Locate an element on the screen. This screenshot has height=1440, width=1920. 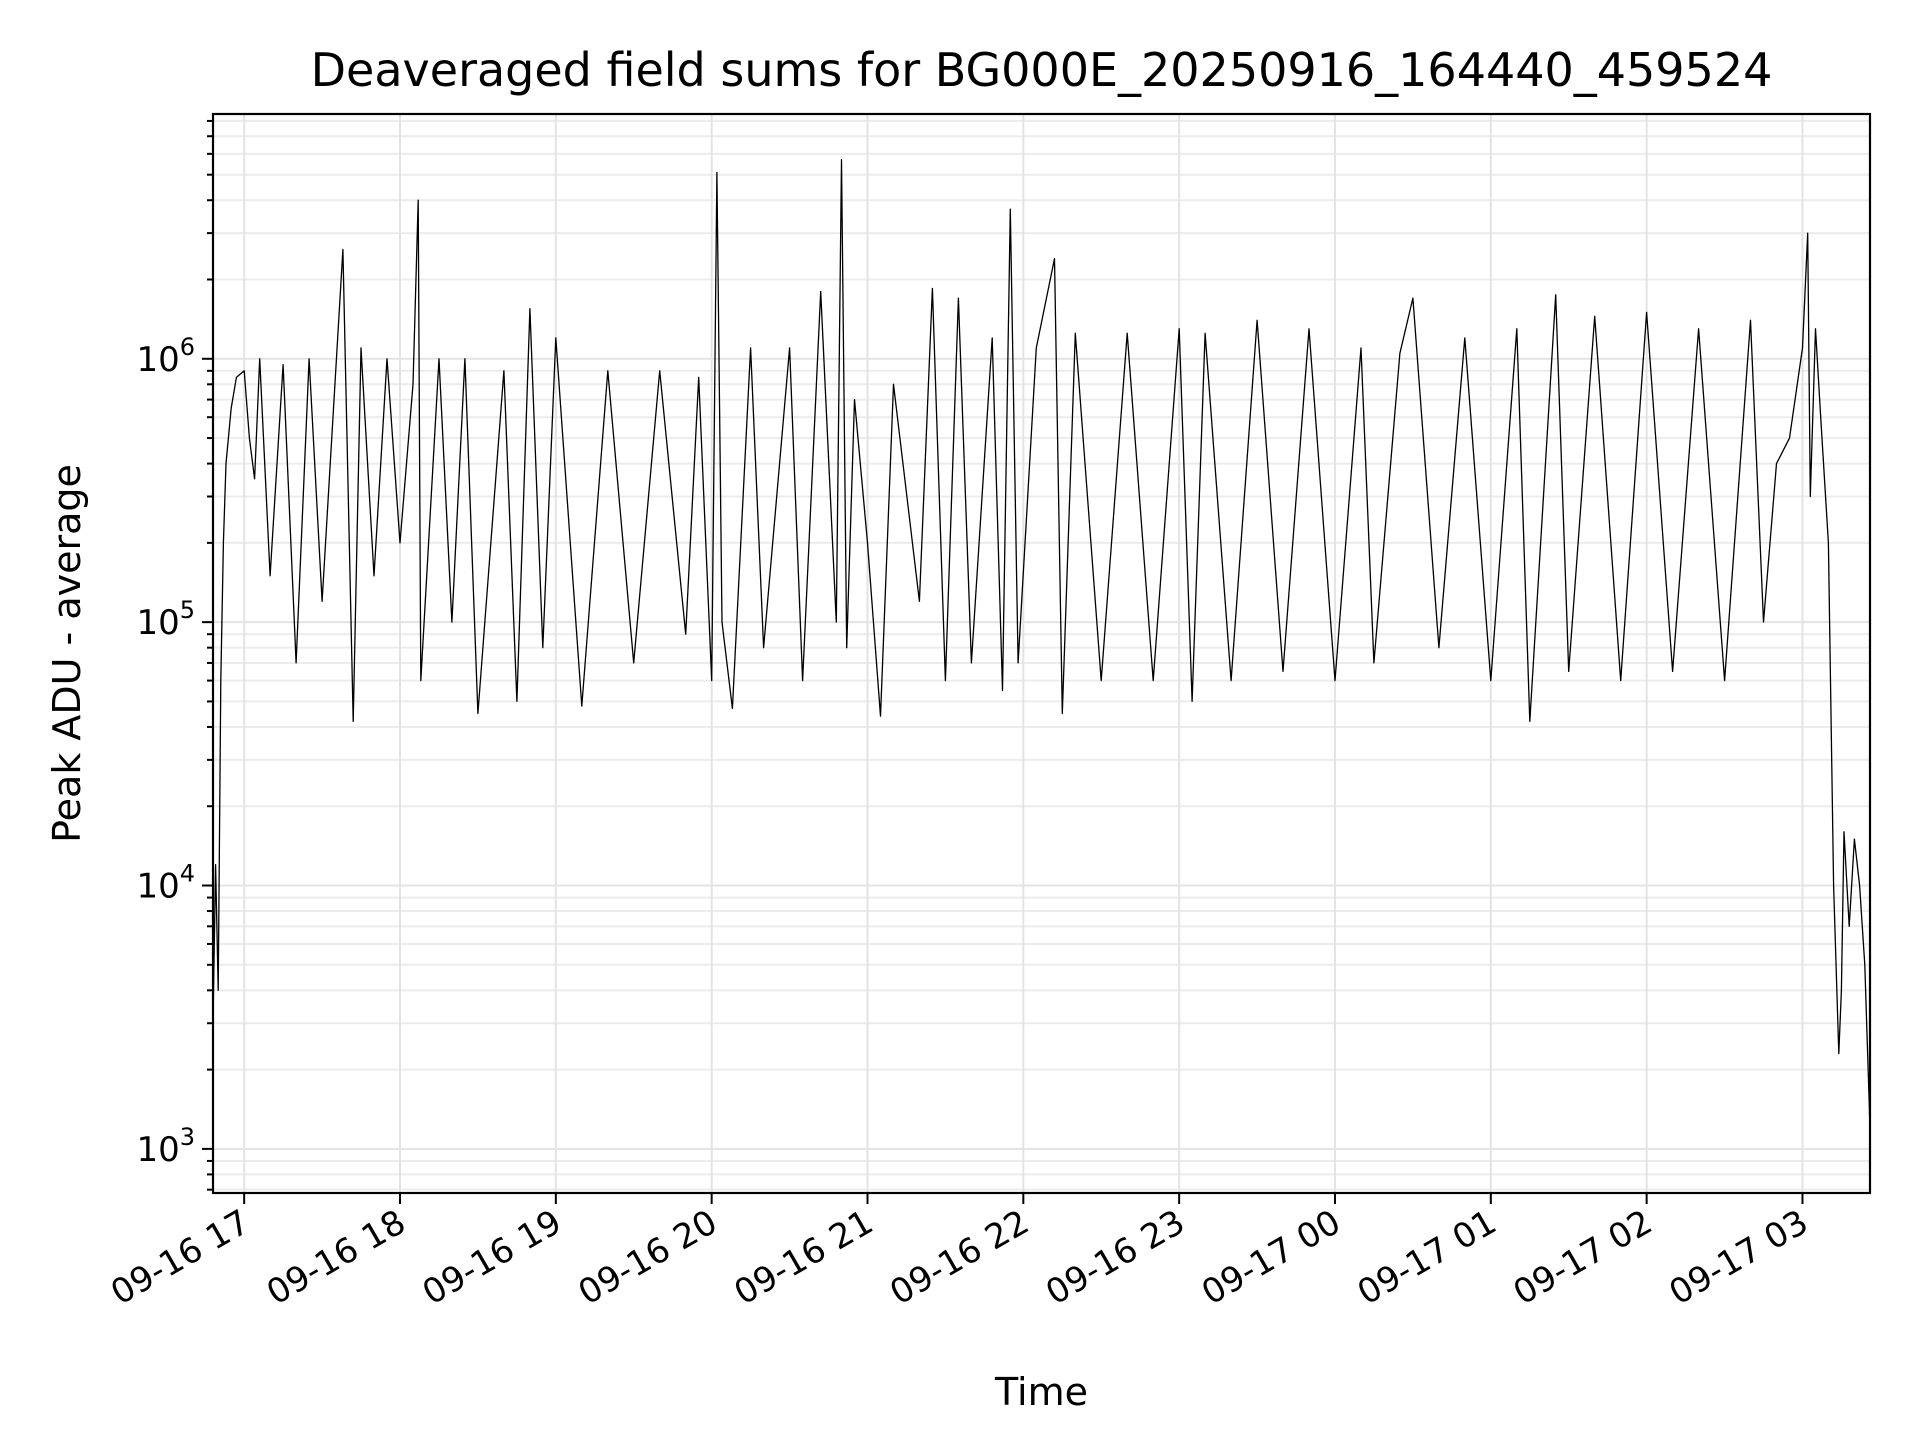
y-tick-label: 10⁴ is located at coordinates (165, 883).